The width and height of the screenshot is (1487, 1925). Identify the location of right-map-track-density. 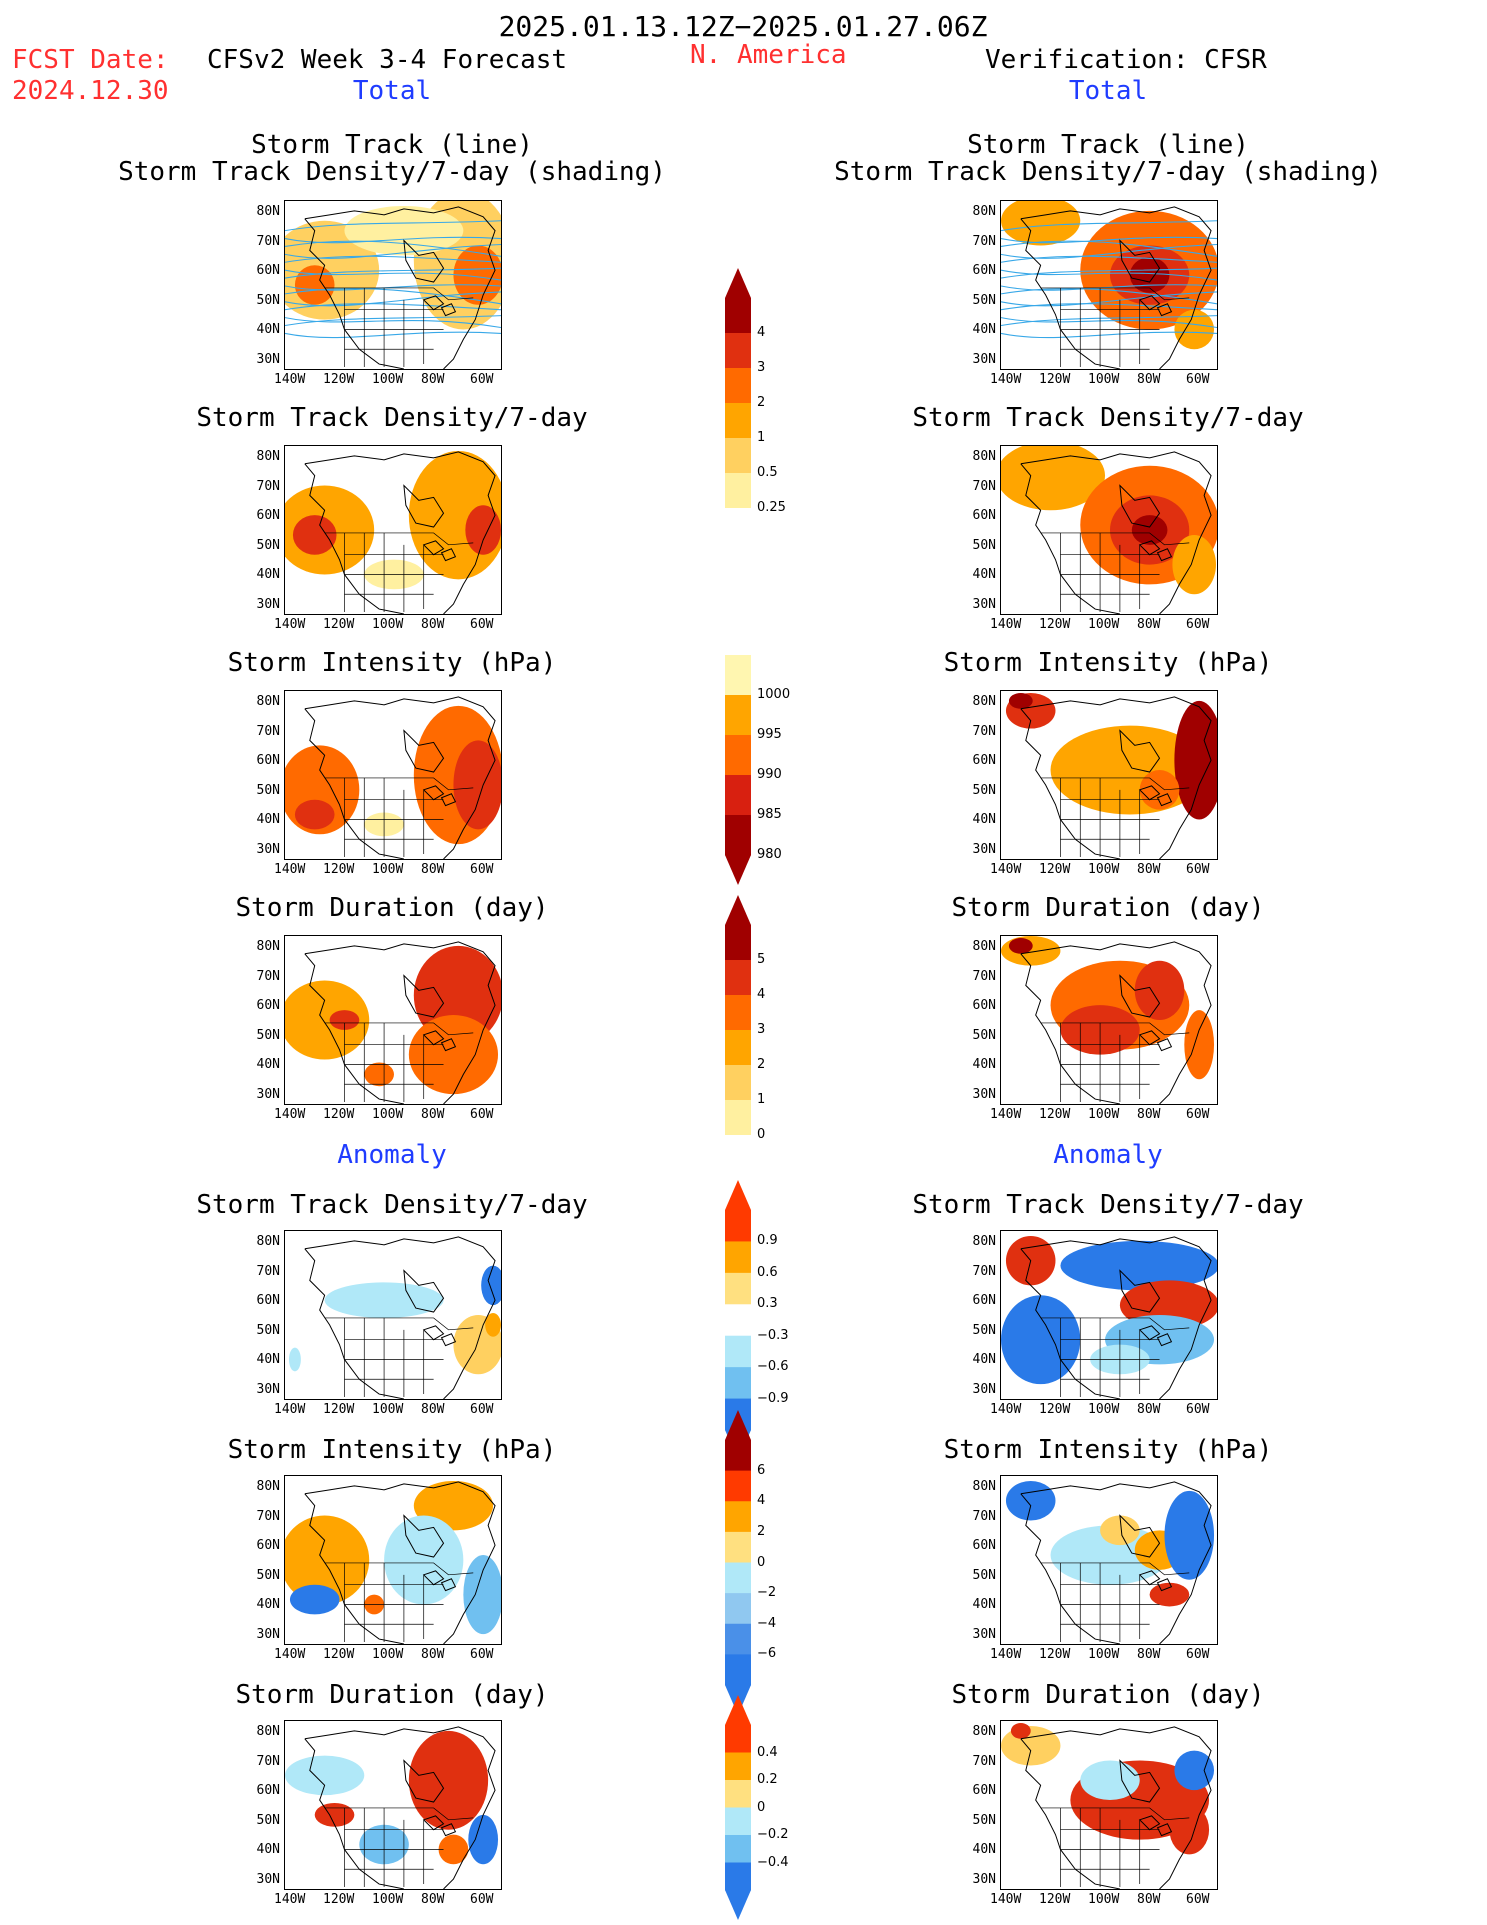
(1109, 530).